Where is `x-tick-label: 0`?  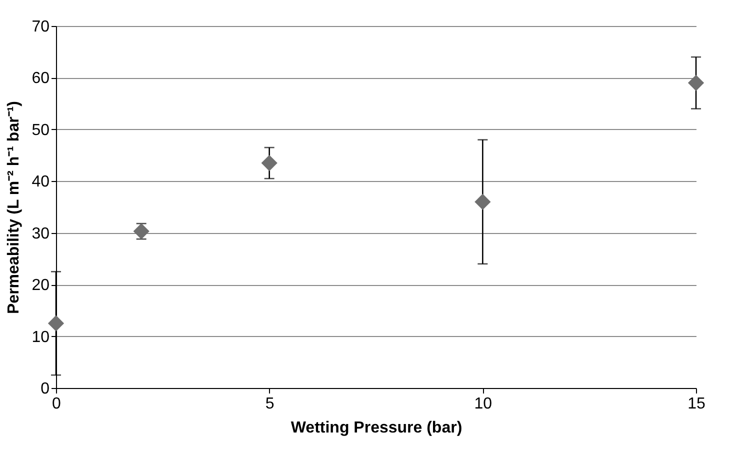 x-tick-label: 0 is located at coordinates (57, 404).